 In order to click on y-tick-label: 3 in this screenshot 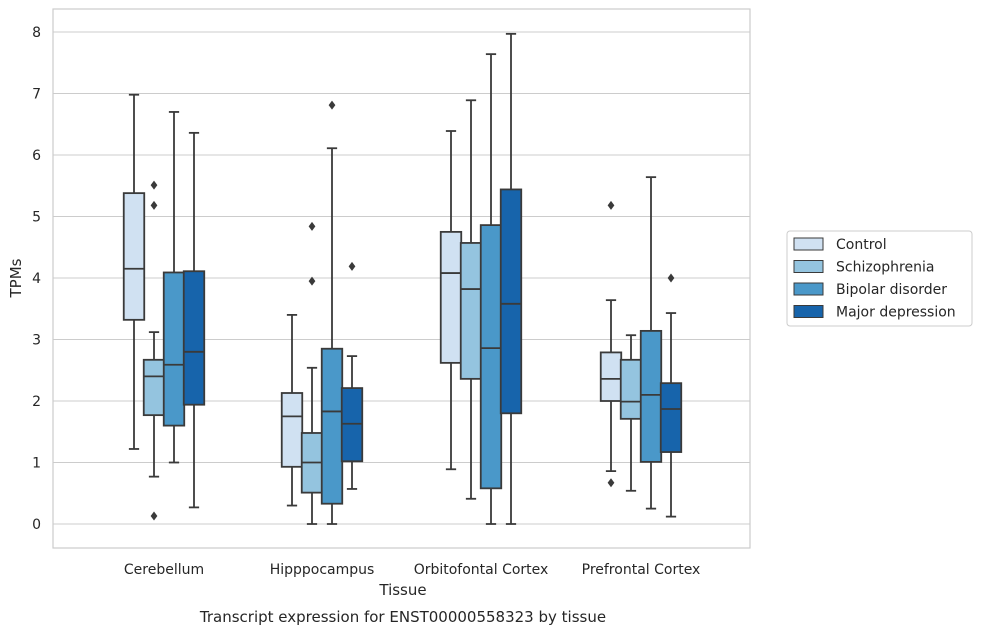, I will do `click(36, 341)`.